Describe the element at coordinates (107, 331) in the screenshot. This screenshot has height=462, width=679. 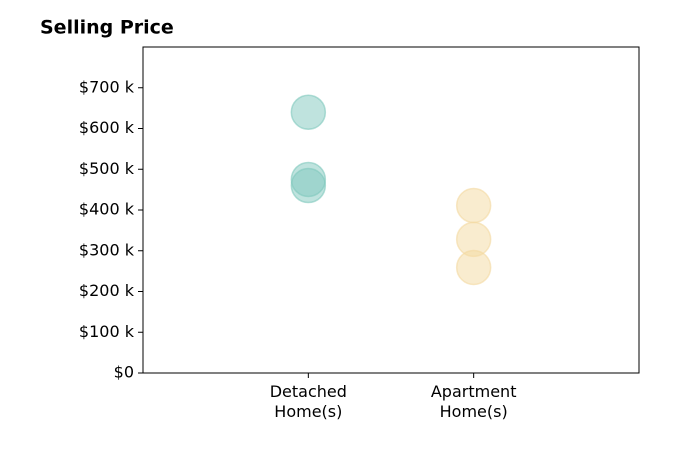
I see `y-tick-label: $100 k` at that location.